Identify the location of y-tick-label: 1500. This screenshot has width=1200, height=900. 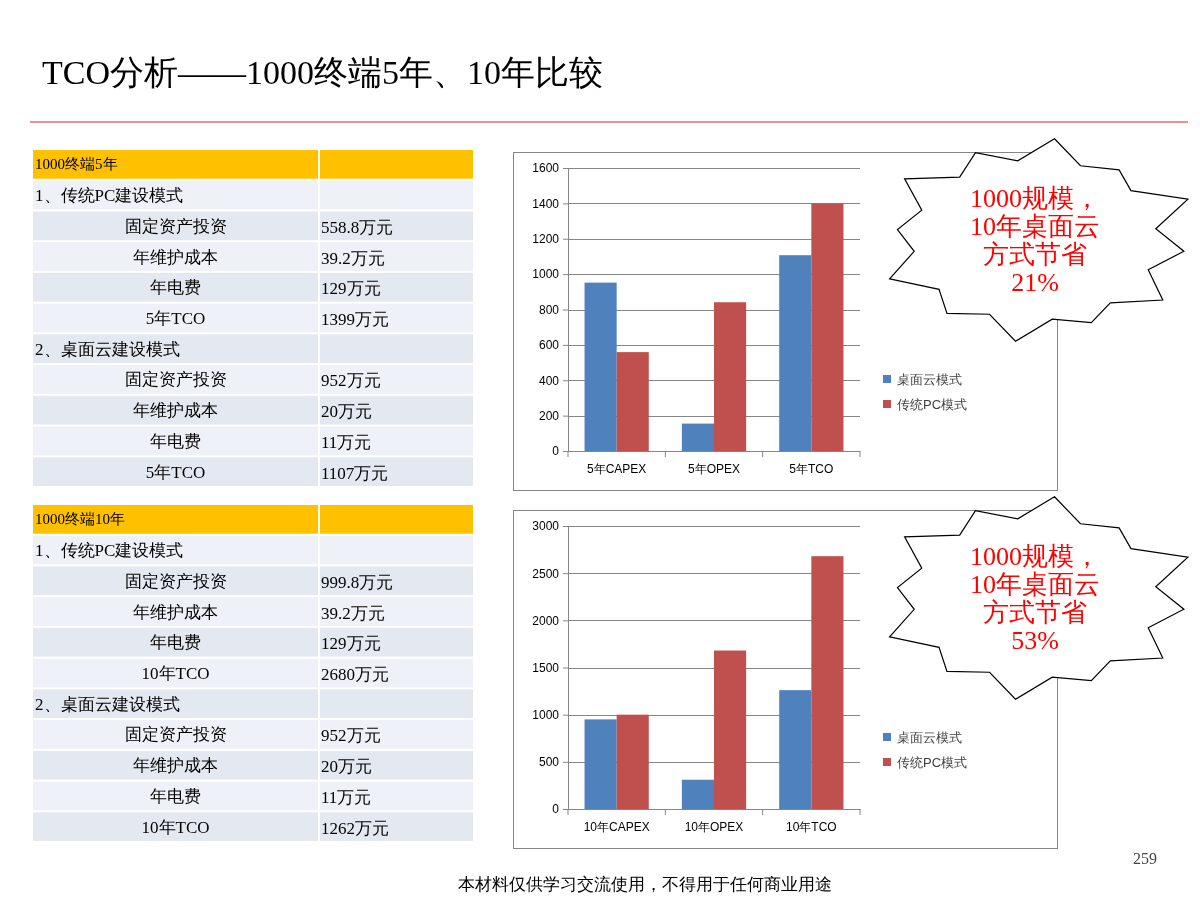
(546, 667).